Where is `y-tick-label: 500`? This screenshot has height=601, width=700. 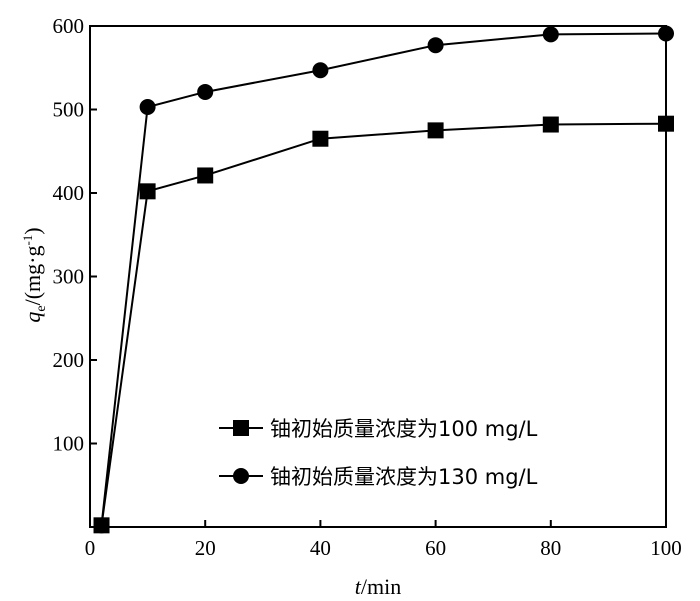 y-tick-label: 500 is located at coordinates (69, 110).